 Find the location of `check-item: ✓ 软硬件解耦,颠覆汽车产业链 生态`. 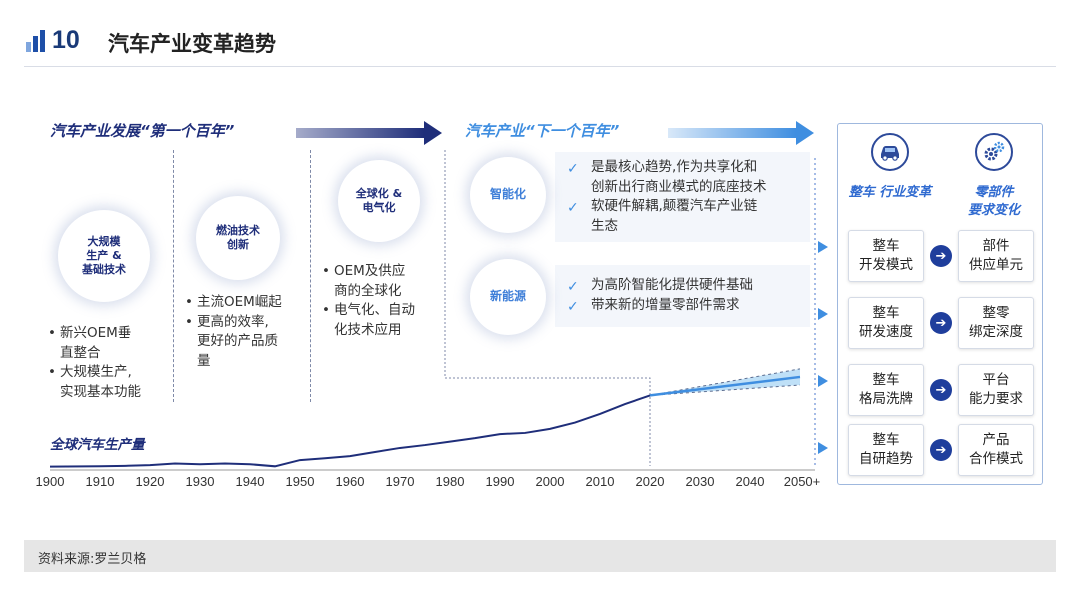

check-item: ✓ 软硬件解耦,颠覆汽车产业链 生态 is located at coordinates (662, 216).